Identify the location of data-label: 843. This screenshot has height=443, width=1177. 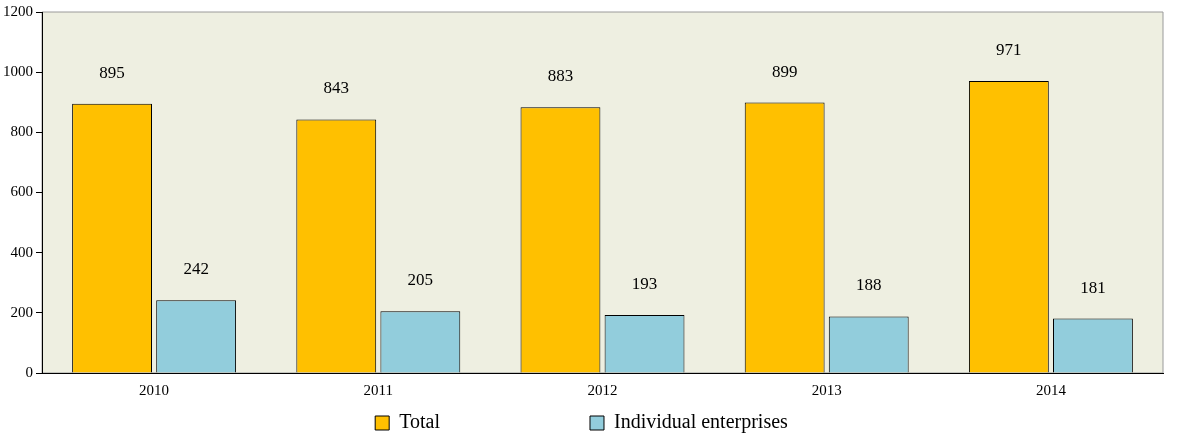
(336, 88).